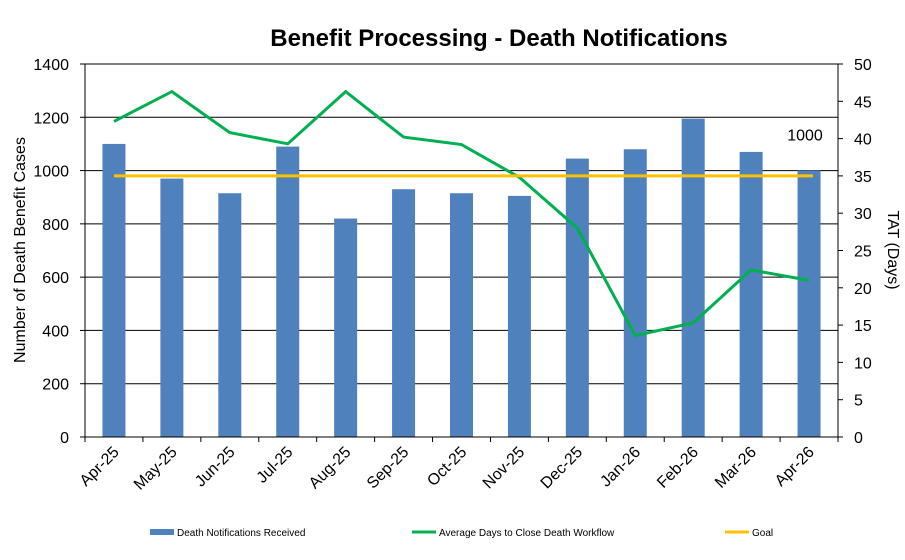  Describe the element at coordinates (498, 38) in the screenshot. I see `chart-title: Benefit Processing - Death Notifications` at that location.